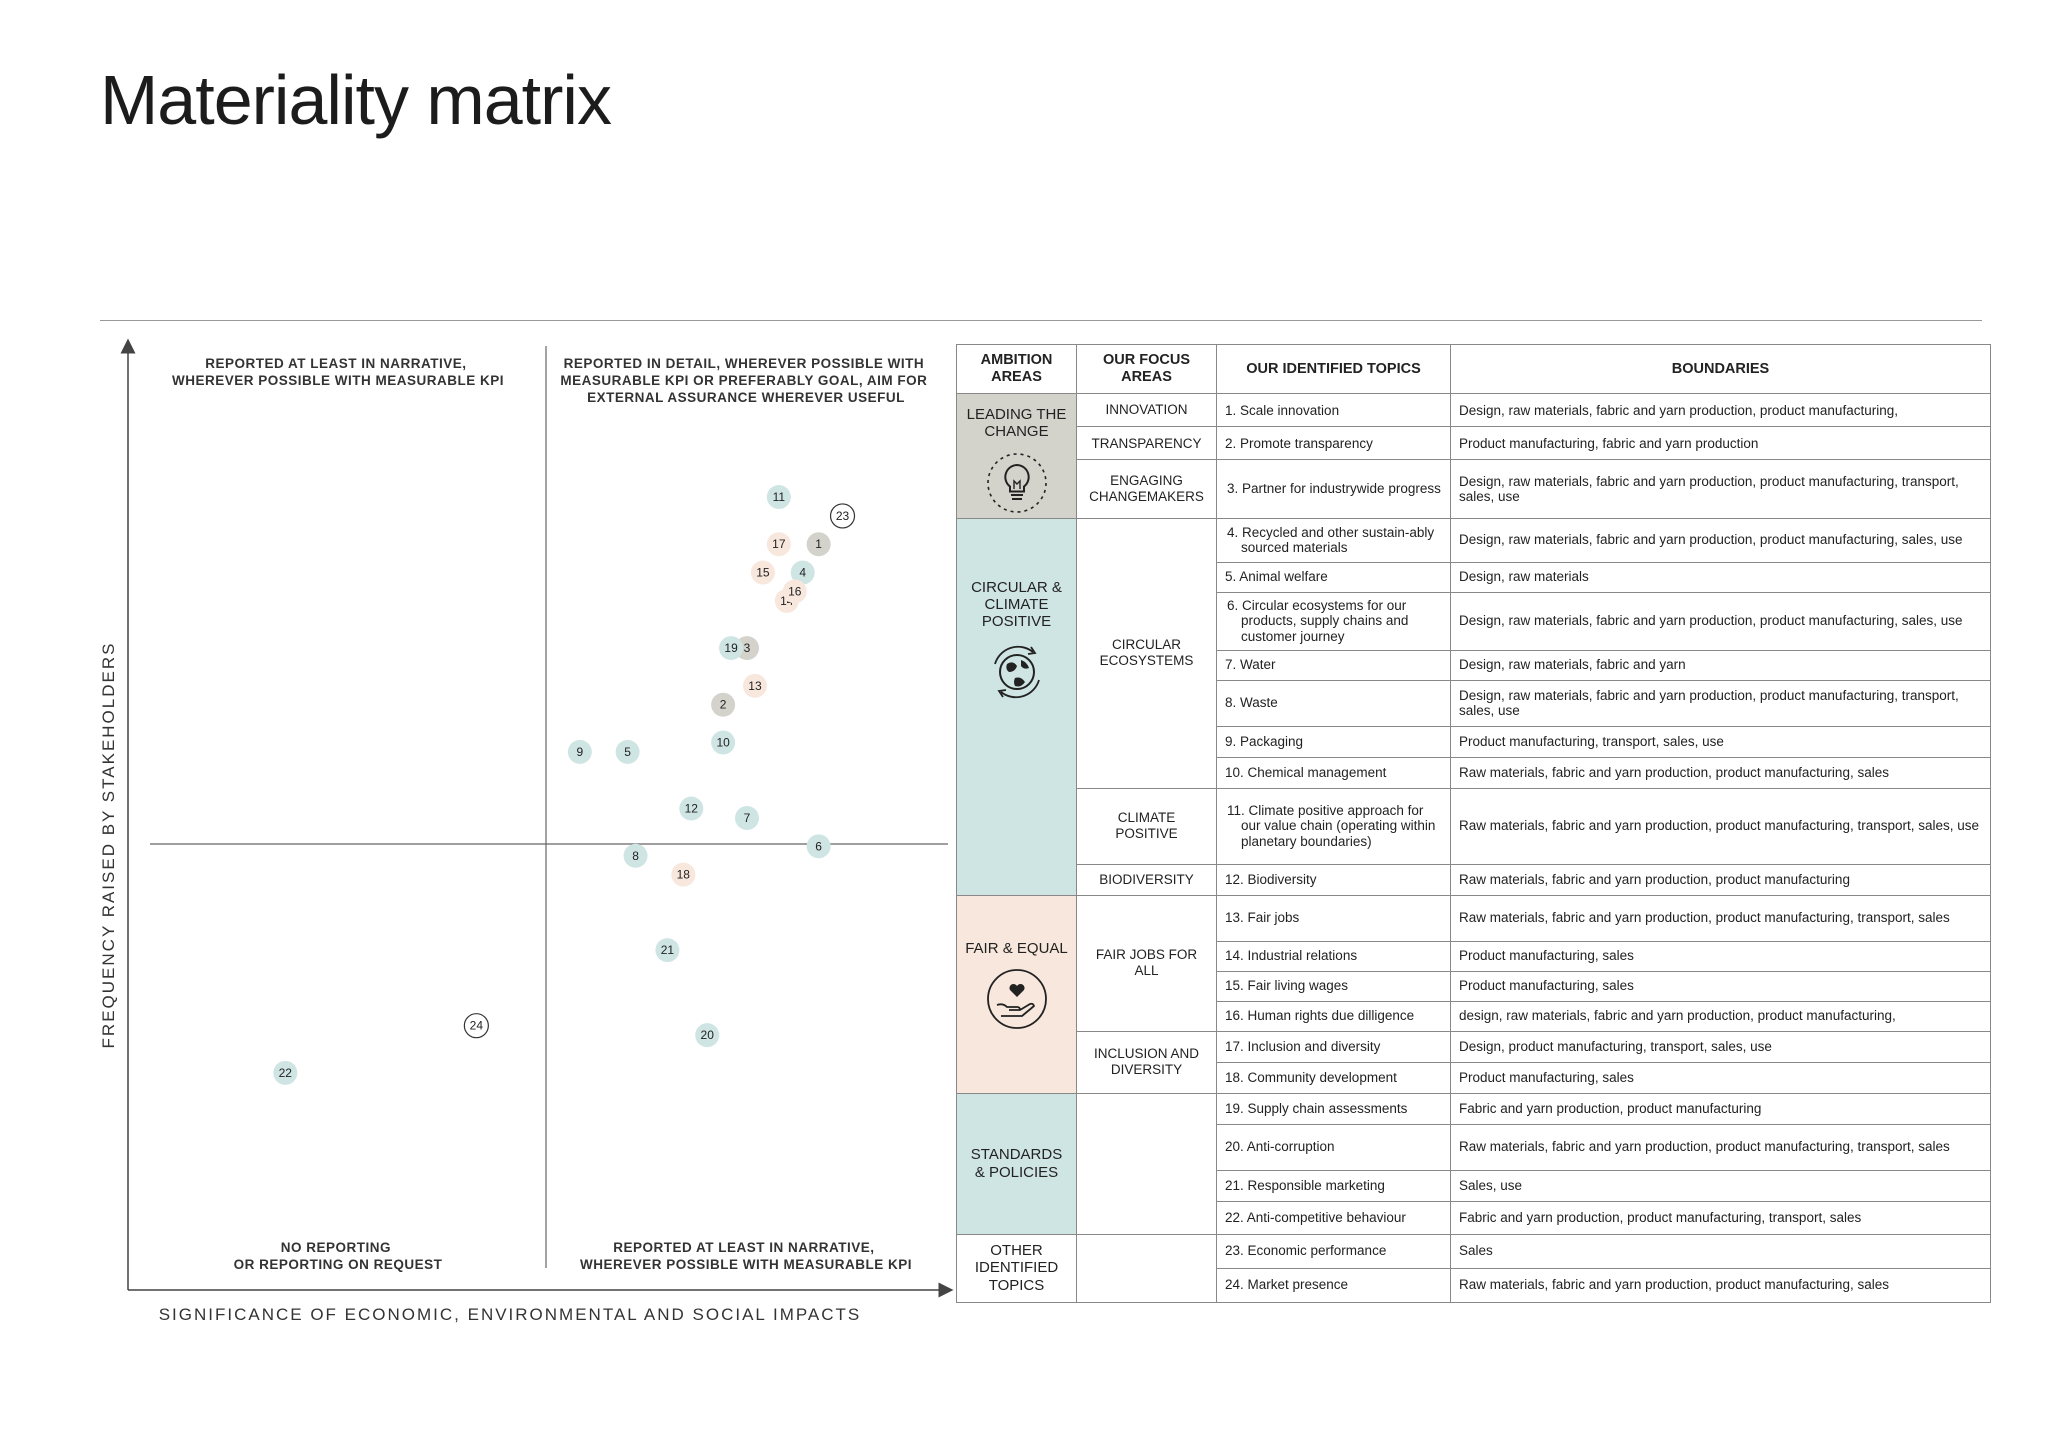 Image resolution: width=2048 pixels, height=1448 pixels. Describe the element at coordinates (1333, 369) in the screenshot. I see `header-identified-topics: OUR IDENTIFIED TOPICS` at that location.